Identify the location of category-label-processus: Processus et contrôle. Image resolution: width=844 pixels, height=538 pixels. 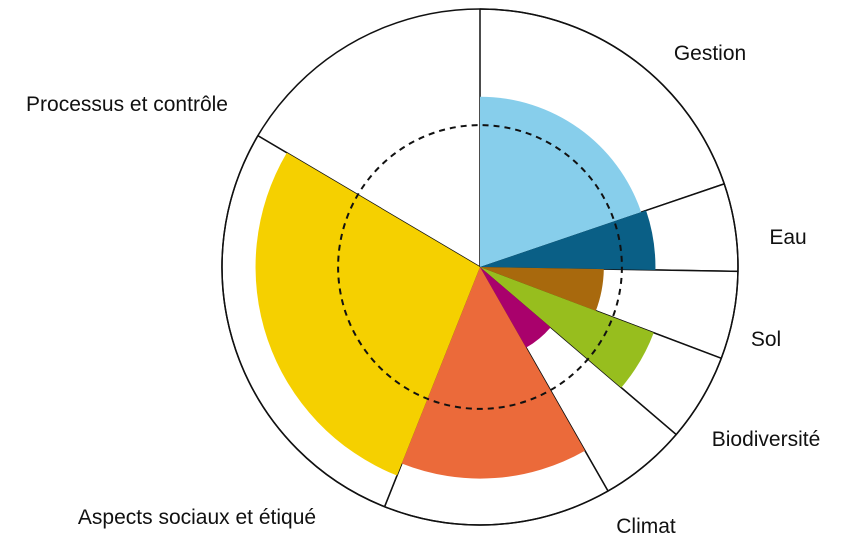
(127, 104).